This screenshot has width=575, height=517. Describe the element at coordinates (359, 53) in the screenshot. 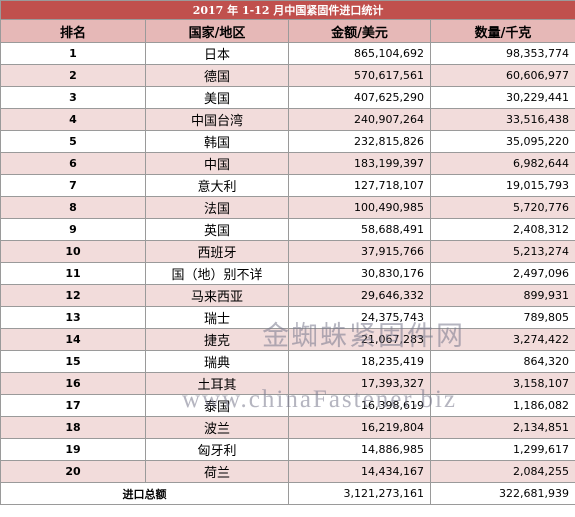

I see `table-cell: 865,104,692` at that location.